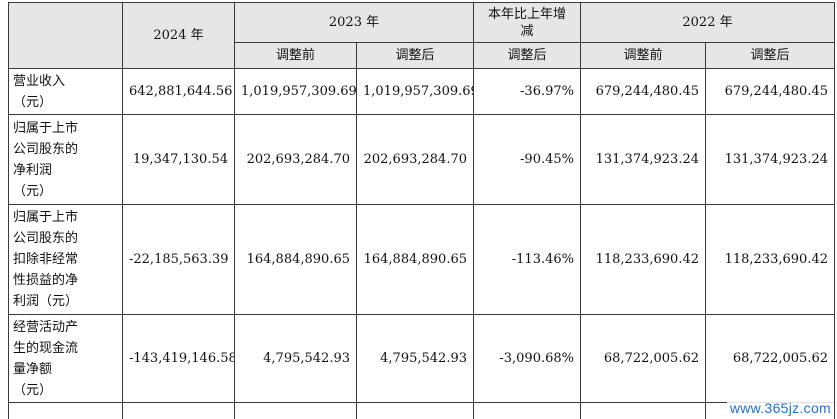 The image size is (837, 419). Describe the element at coordinates (770, 91) in the screenshot. I see `cell-2022-after: 679,244,480.45` at that location.